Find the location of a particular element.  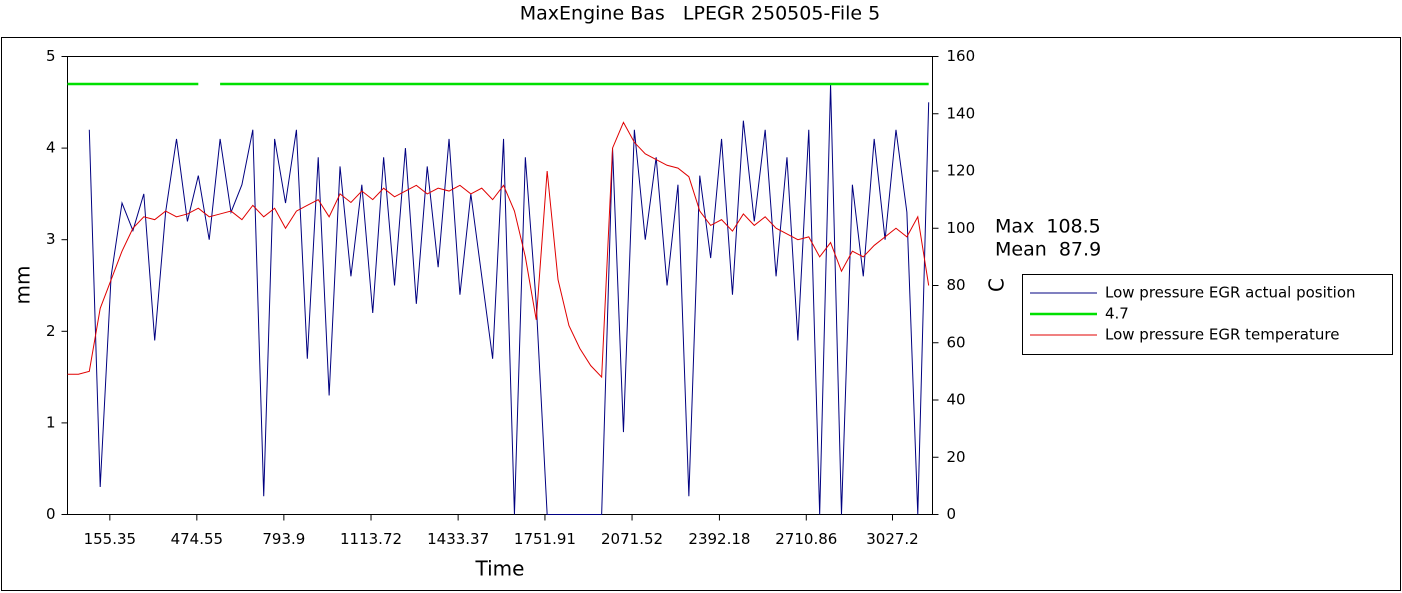

y2-tick-label: 20 is located at coordinates (956, 457).